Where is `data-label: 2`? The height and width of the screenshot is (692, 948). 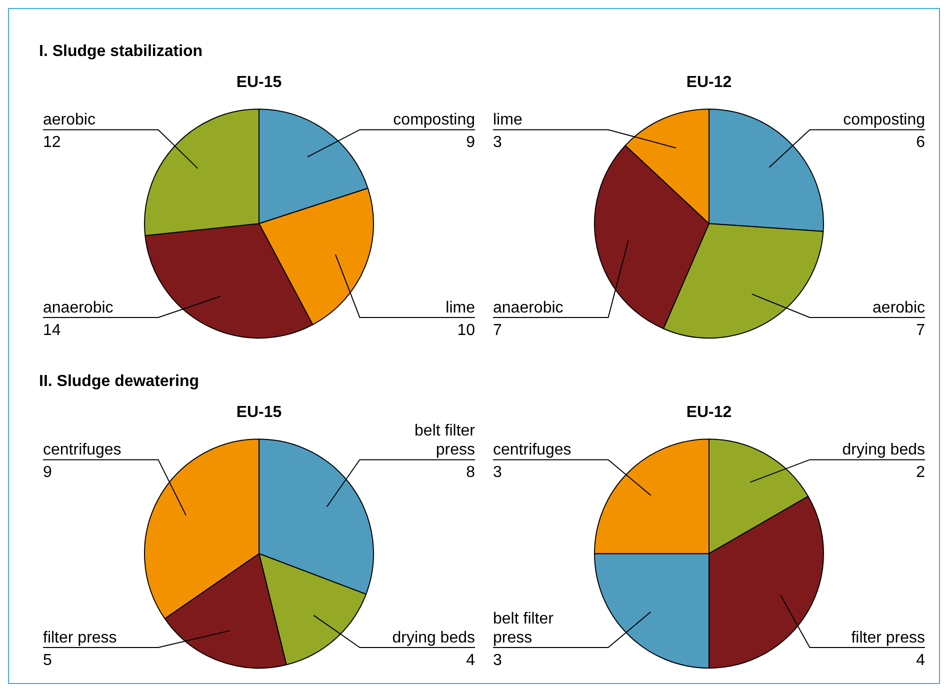 data-label: 2 is located at coordinates (921, 473).